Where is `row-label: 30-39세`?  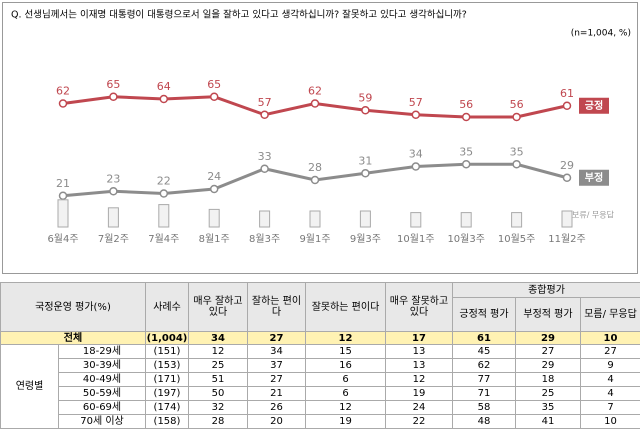
row-label: 30-39세 is located at coordinates (102, 365).